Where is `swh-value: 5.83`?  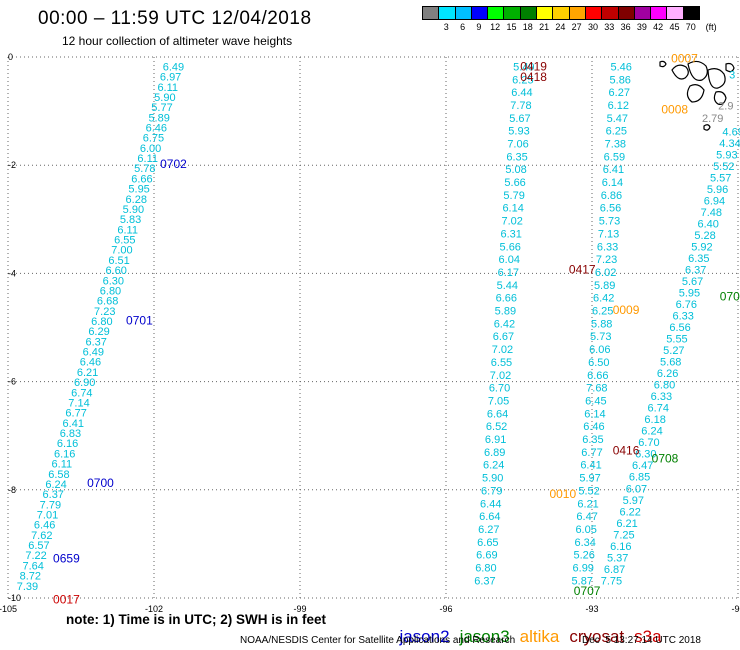
swh-value: 5.83 is located at coordinates (130, 220).